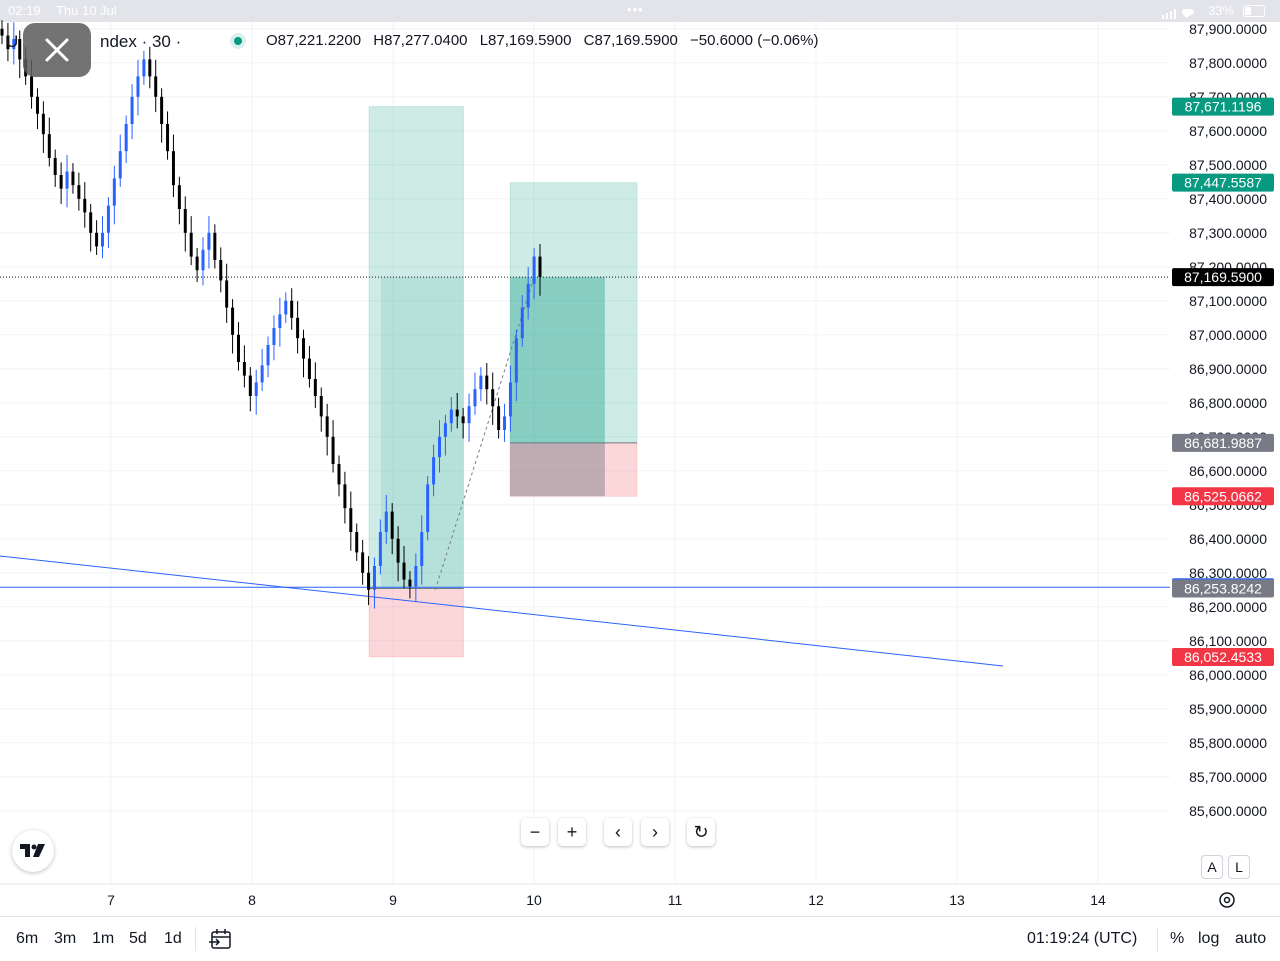  Describe the element at coordinates (138, 938) in the screenshot. I see `range-5d-button: 5d` at that location.